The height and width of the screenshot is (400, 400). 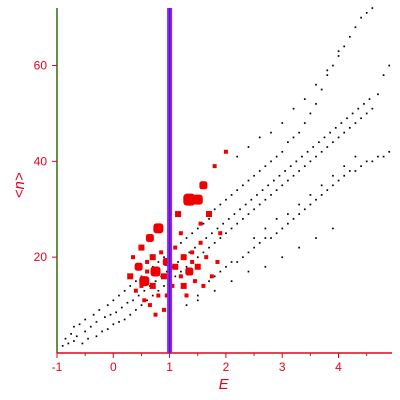 What do you see at coordinates (41, 161) in the screenshot?
I see `y-tick-label: 40` at bounding box center [41, 161].